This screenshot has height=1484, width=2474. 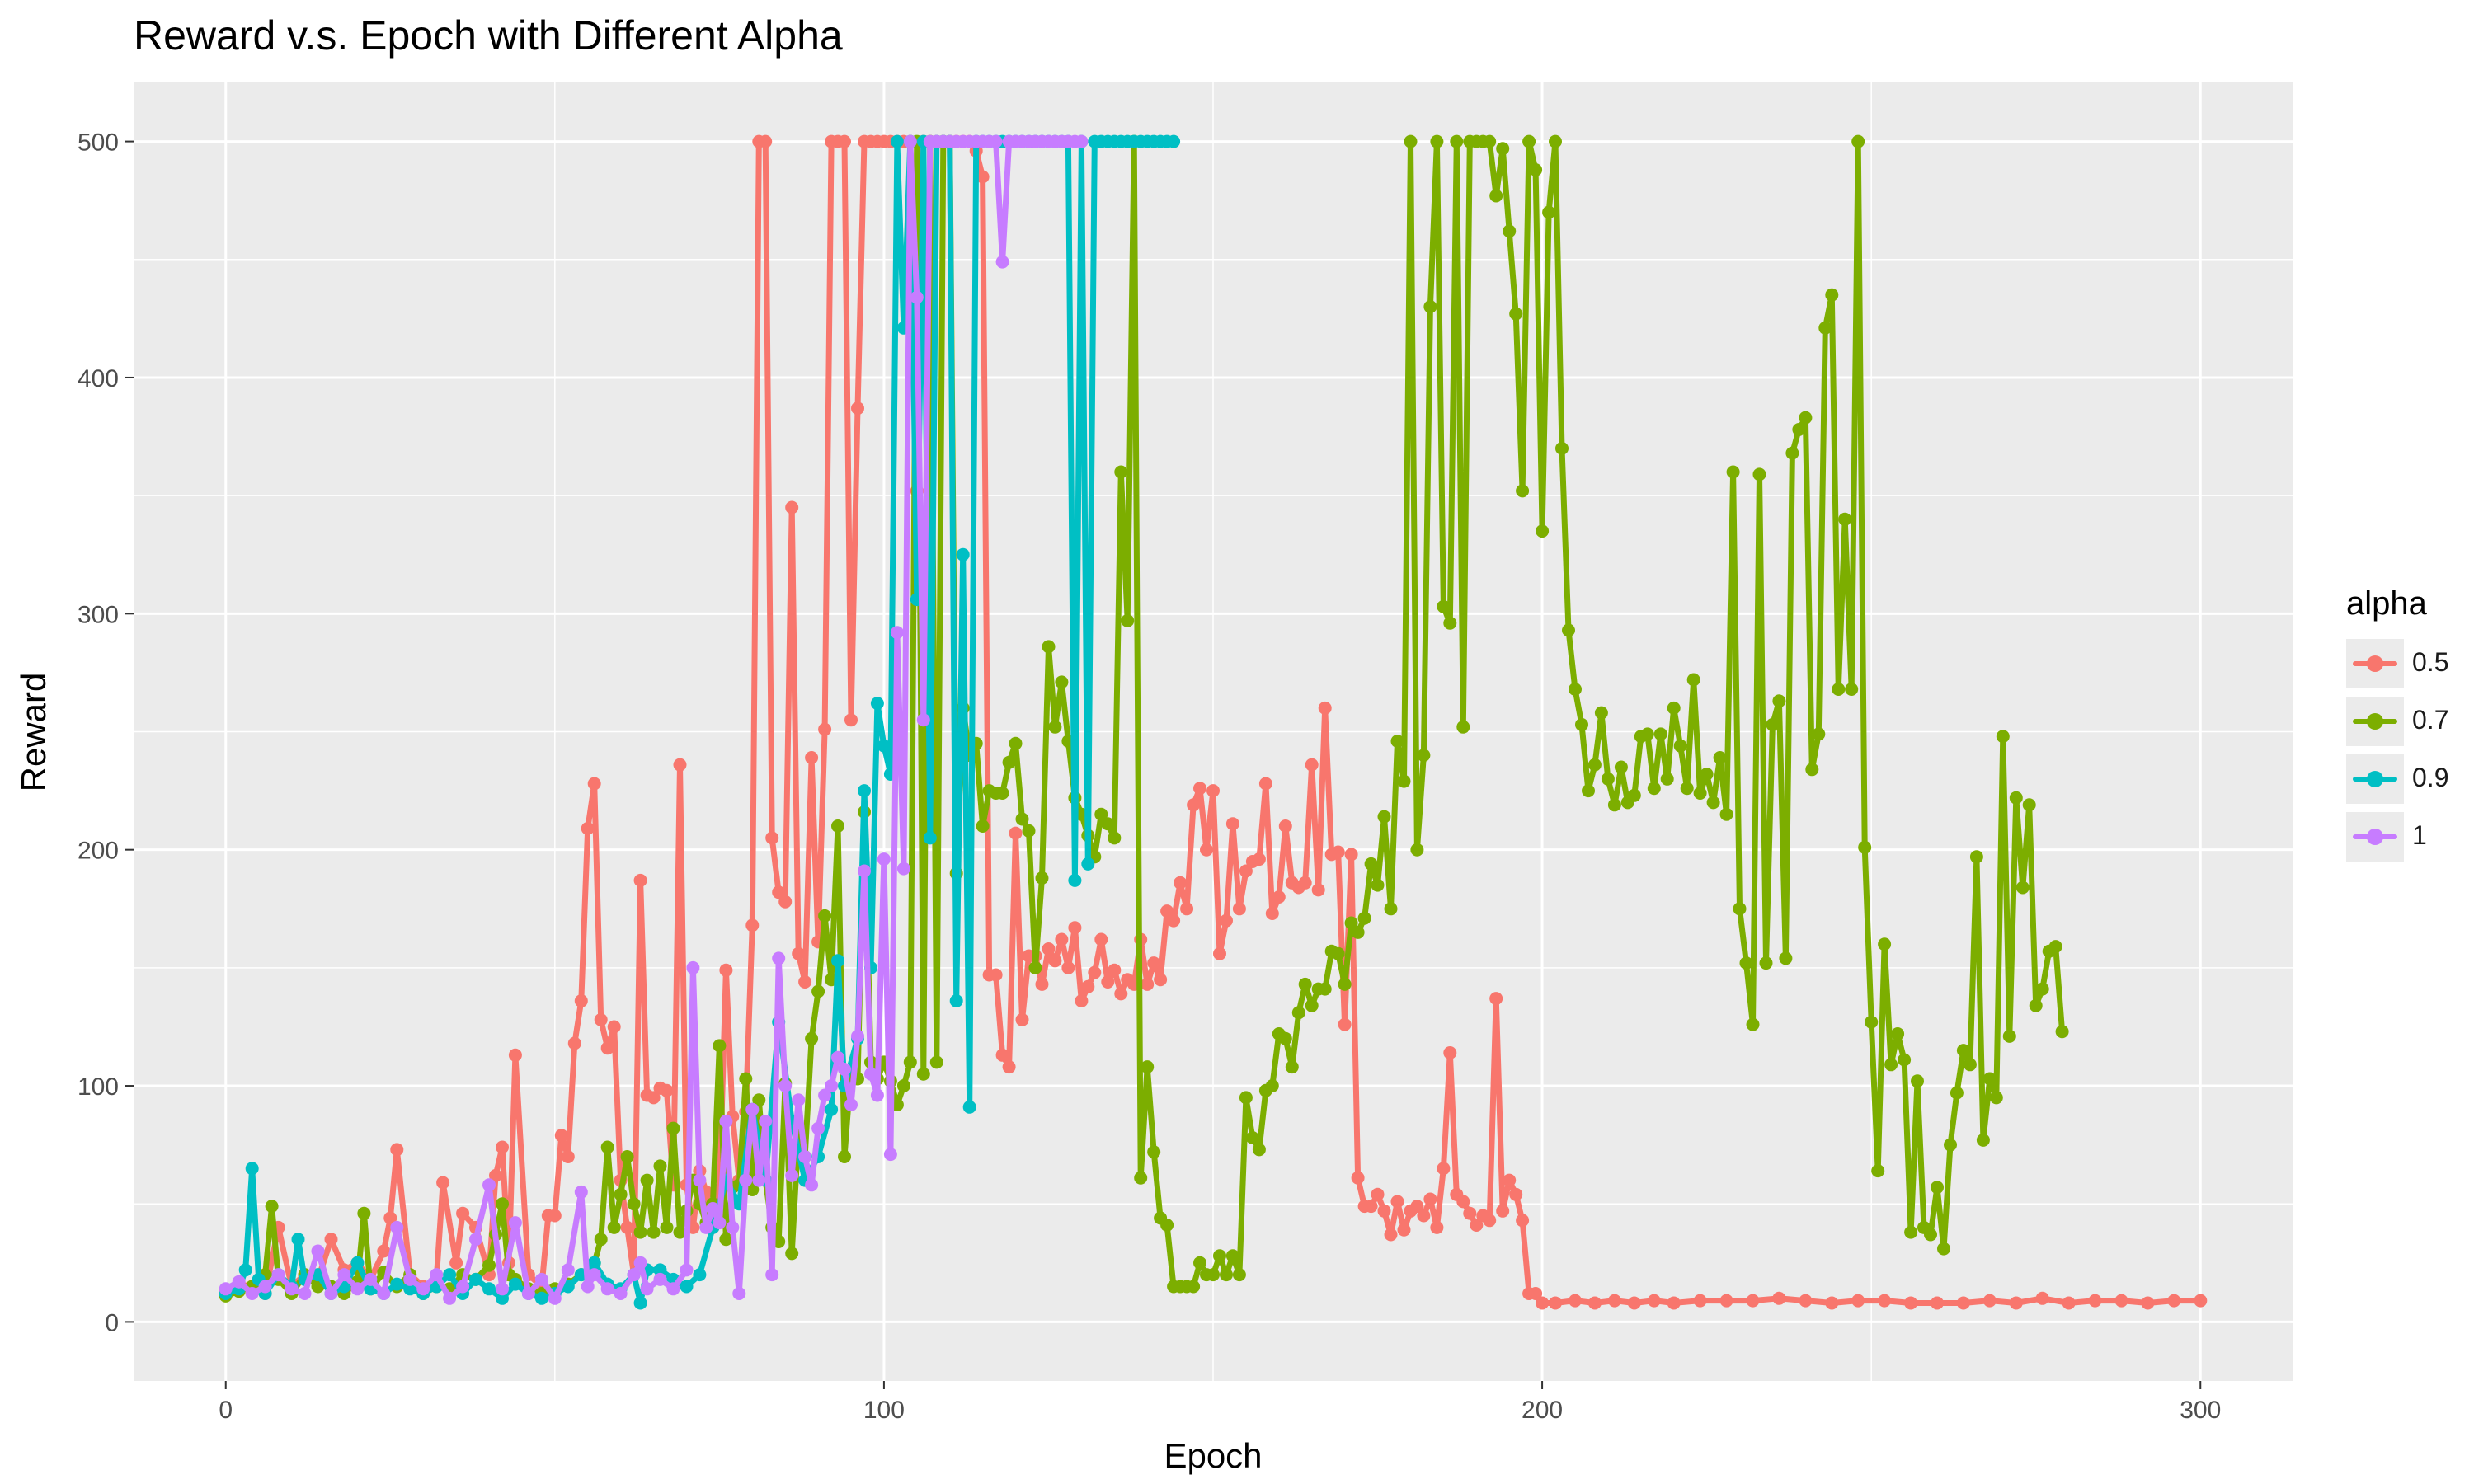 What do you see at coordinates (112, 1322) in the screenshot?
I see `y-tick-label: 0` at bounding box center [112, 1322].